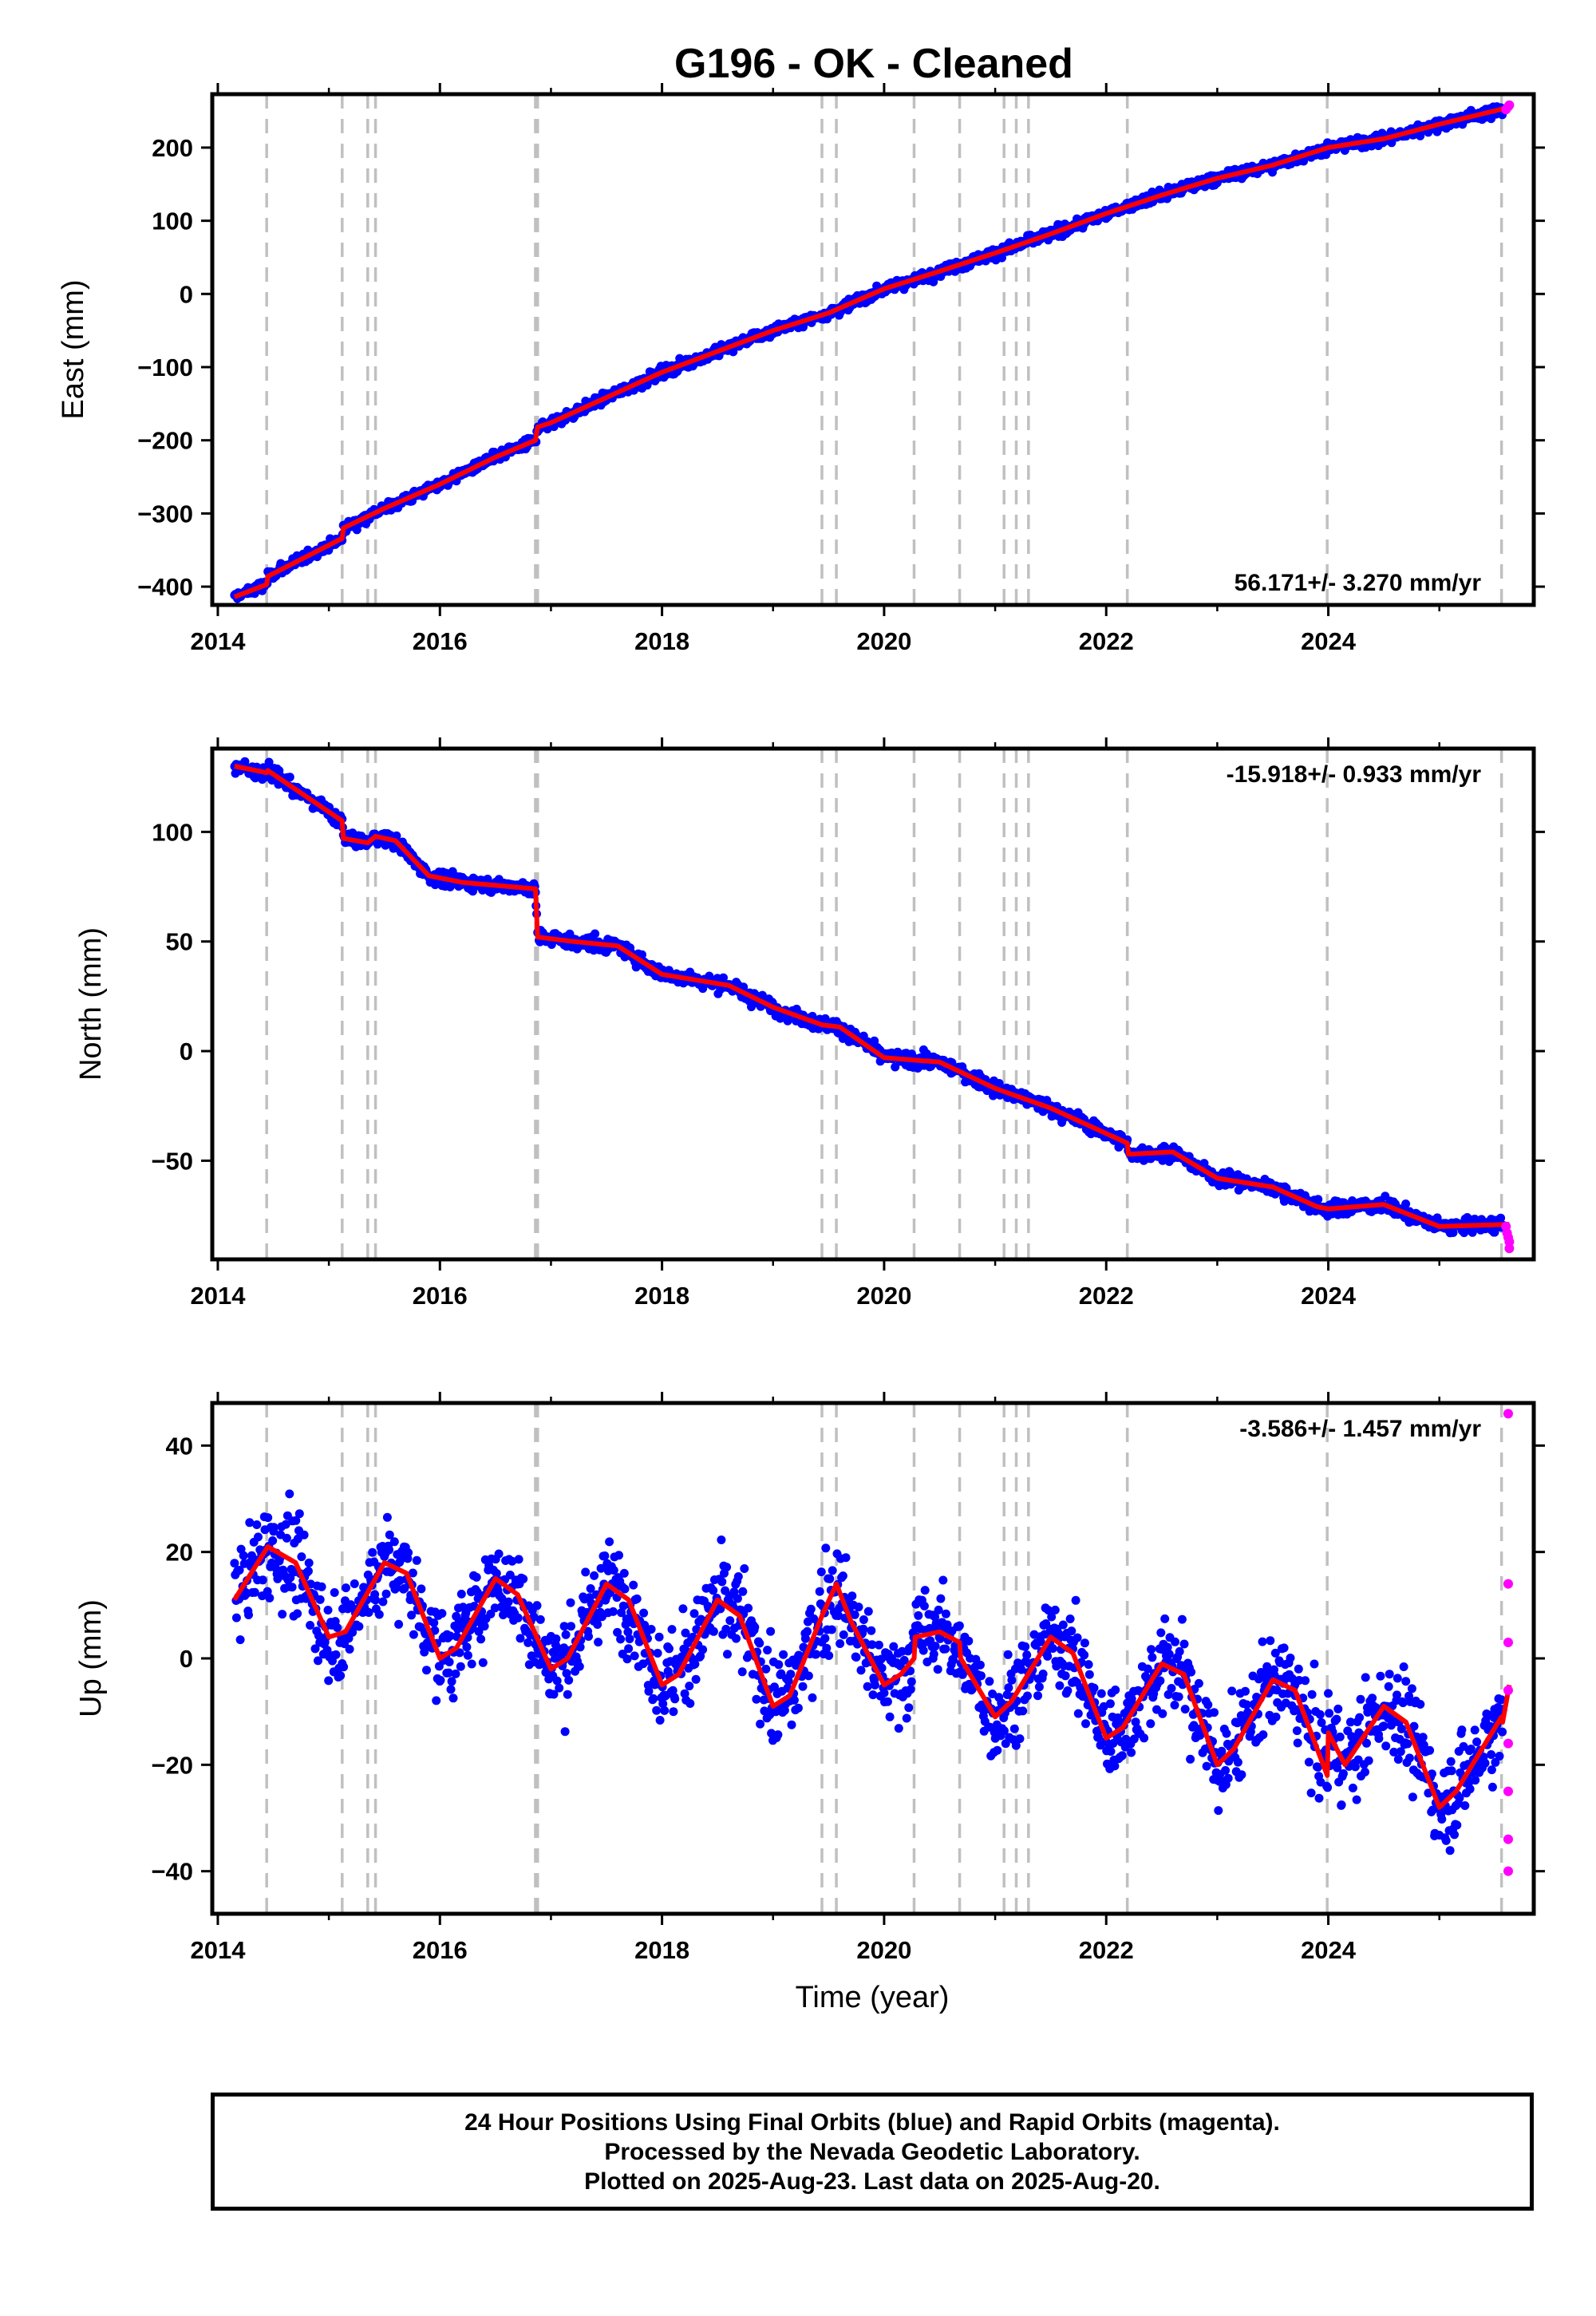 The image size is (1596, 2316). Describe the element at coordinates (172, 221) in the screenshot. I see `y-tick-label: 100` at that location.